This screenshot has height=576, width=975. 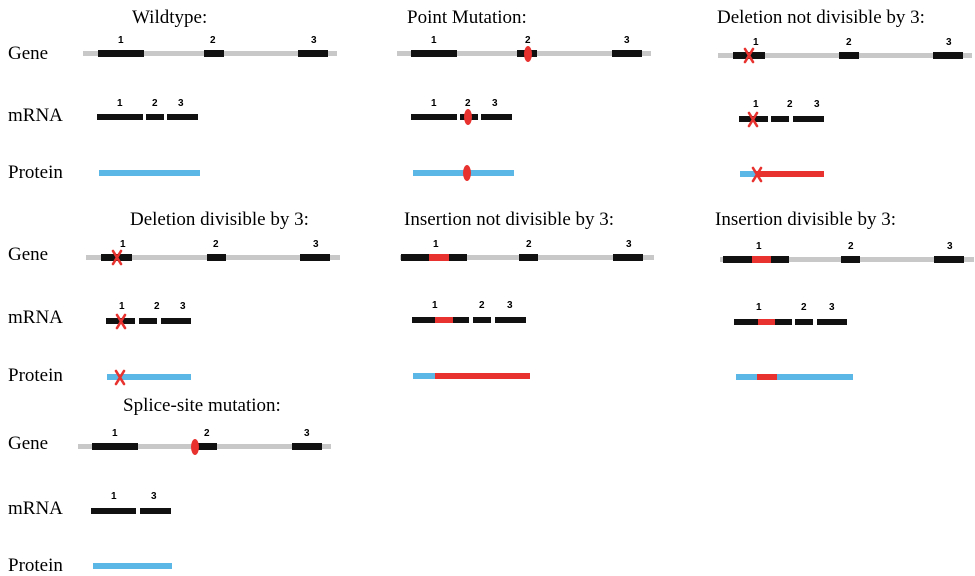 What do you see at coordinates (210, 91) in the screenshot?
I see `panel-wildtype: Wildtype: 1 2 3 1 2 3` at bounding box center [210, 91].